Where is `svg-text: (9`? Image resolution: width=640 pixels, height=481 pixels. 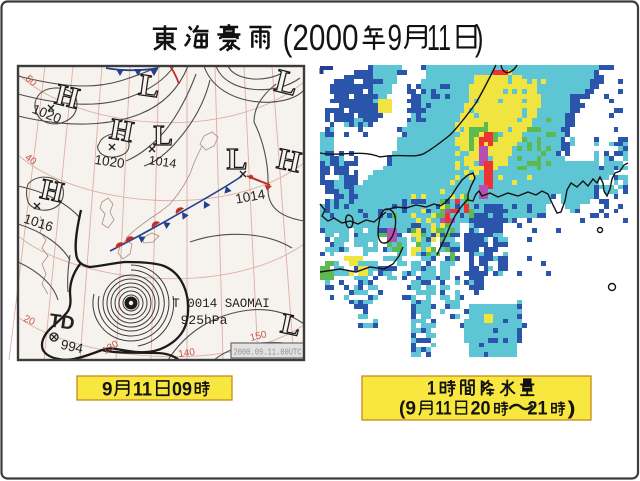
svg-text: (9 is located at coordinates (407, 409).